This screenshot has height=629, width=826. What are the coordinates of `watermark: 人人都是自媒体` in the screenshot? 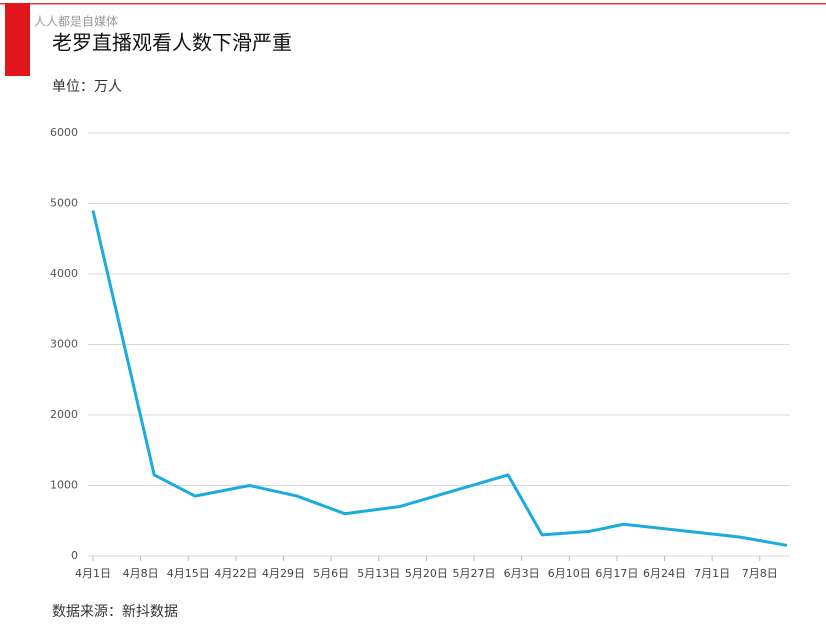 It's located at (76, 22).